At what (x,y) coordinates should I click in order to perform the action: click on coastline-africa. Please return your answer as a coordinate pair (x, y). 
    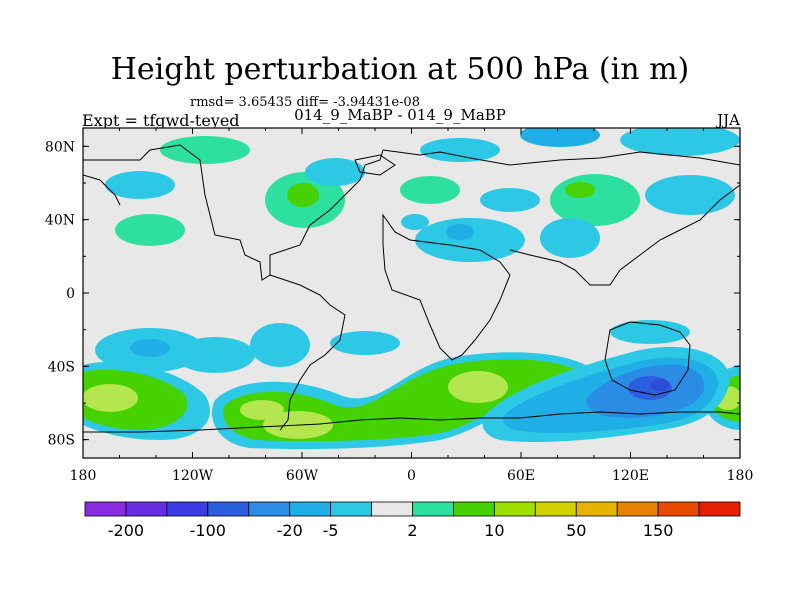
    Looking at the image, I should click on (446, 287).